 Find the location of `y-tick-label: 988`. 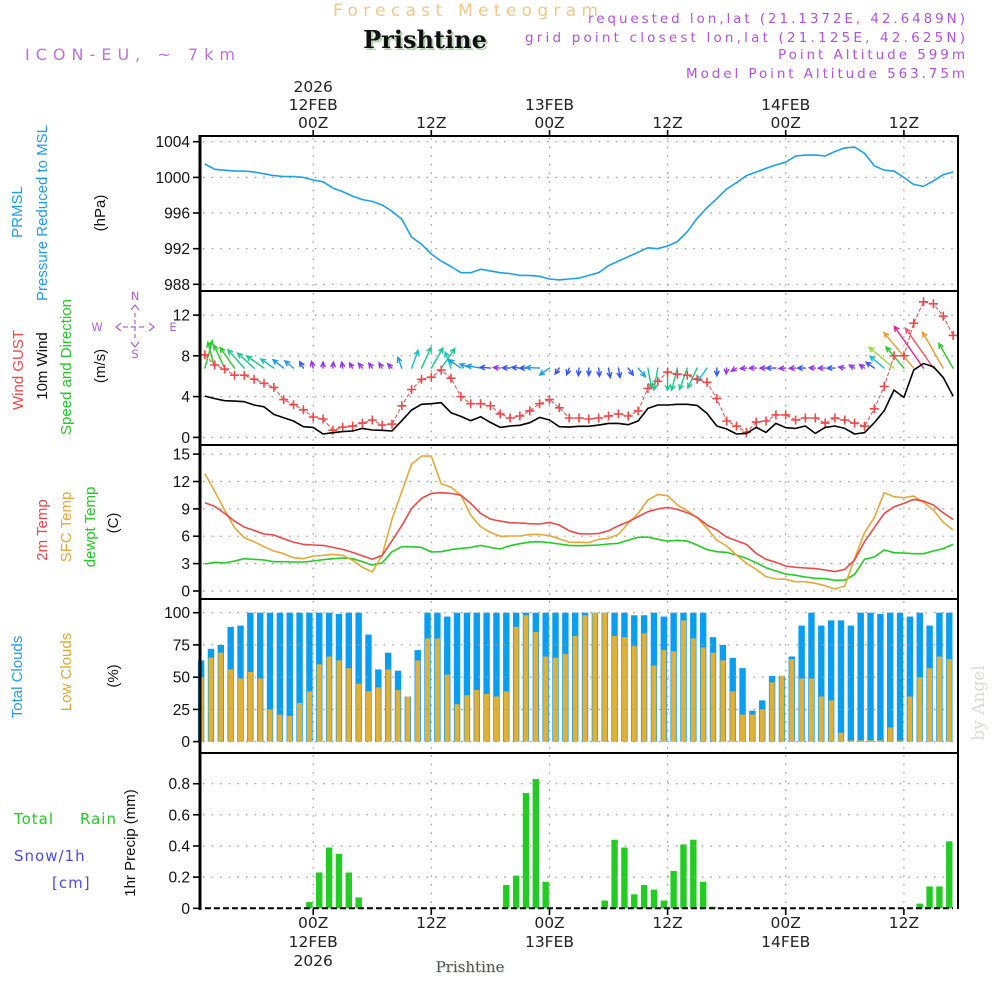

y-tick-label: 988 is located at coordinates (177, 285).